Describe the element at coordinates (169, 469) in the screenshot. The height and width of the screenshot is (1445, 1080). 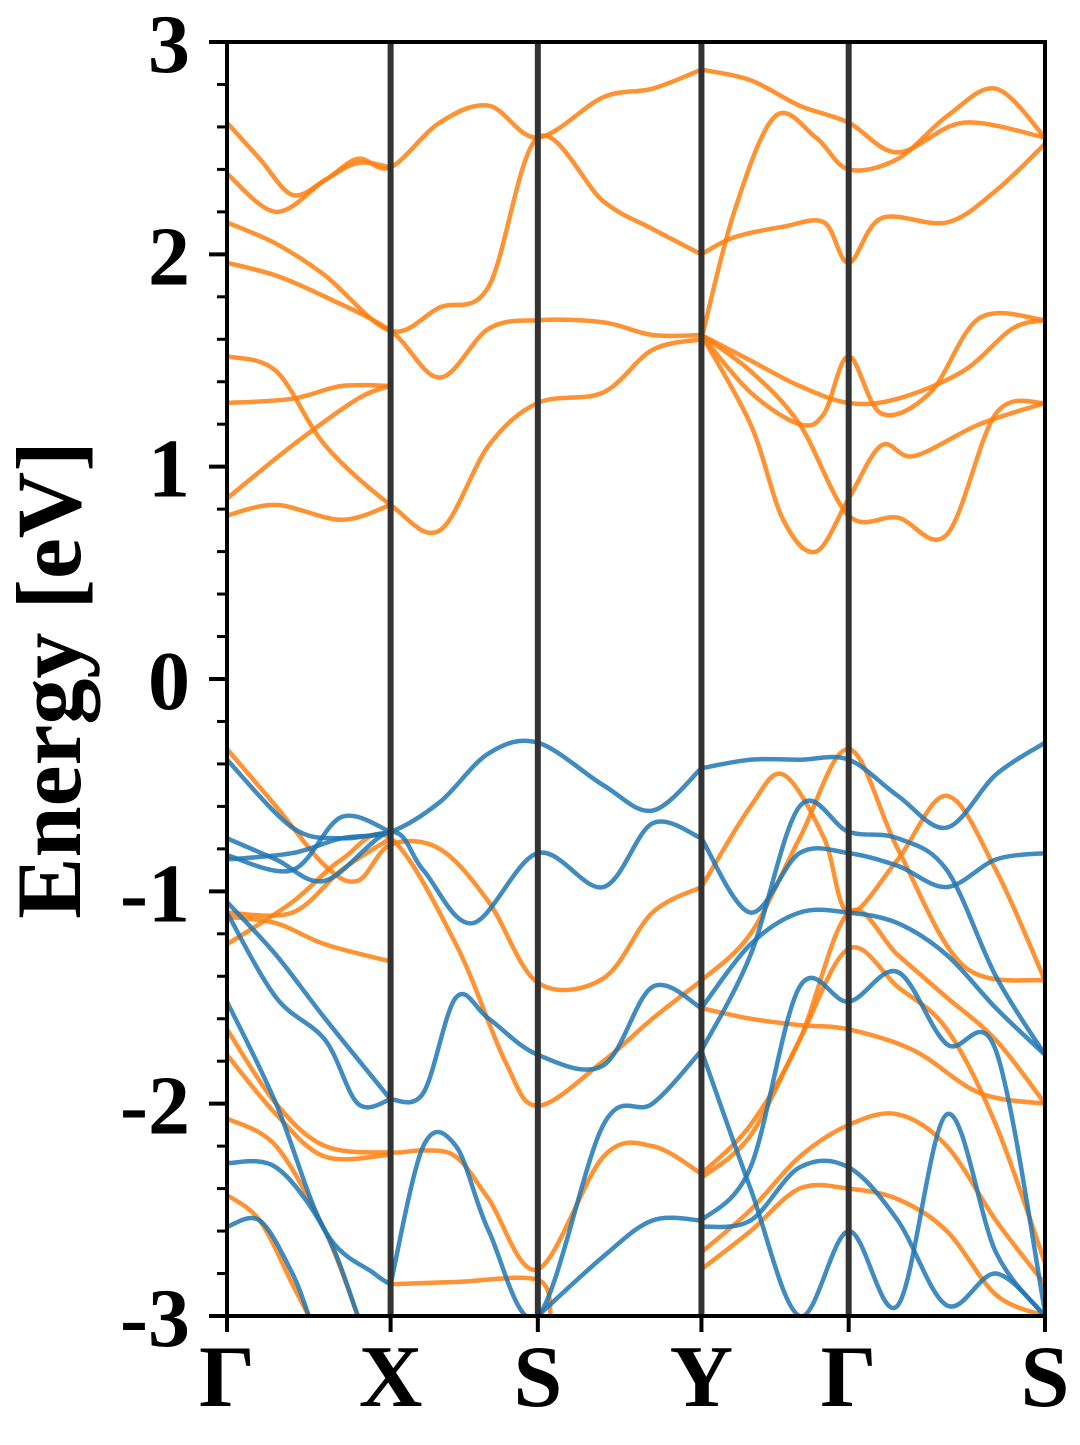
I see `y-tick-label: 1` at that location.